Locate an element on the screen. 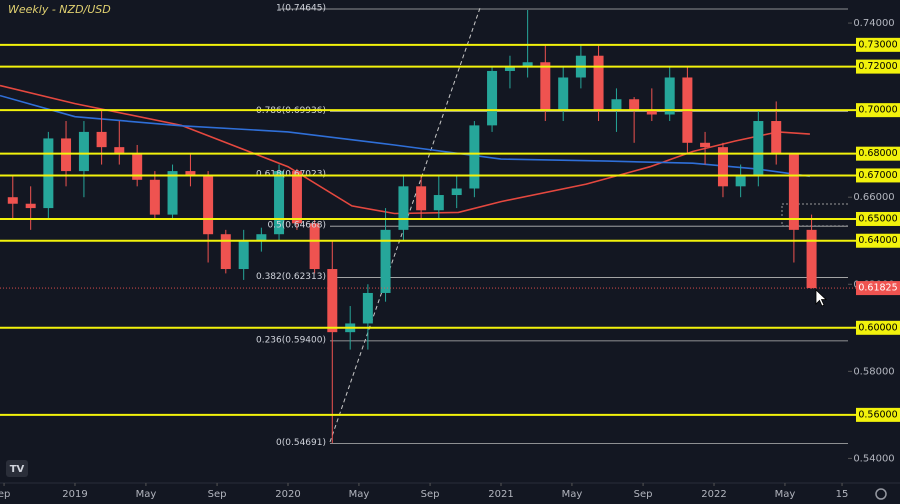  level-label: 0.60000 is located at coordinates (877, 327).